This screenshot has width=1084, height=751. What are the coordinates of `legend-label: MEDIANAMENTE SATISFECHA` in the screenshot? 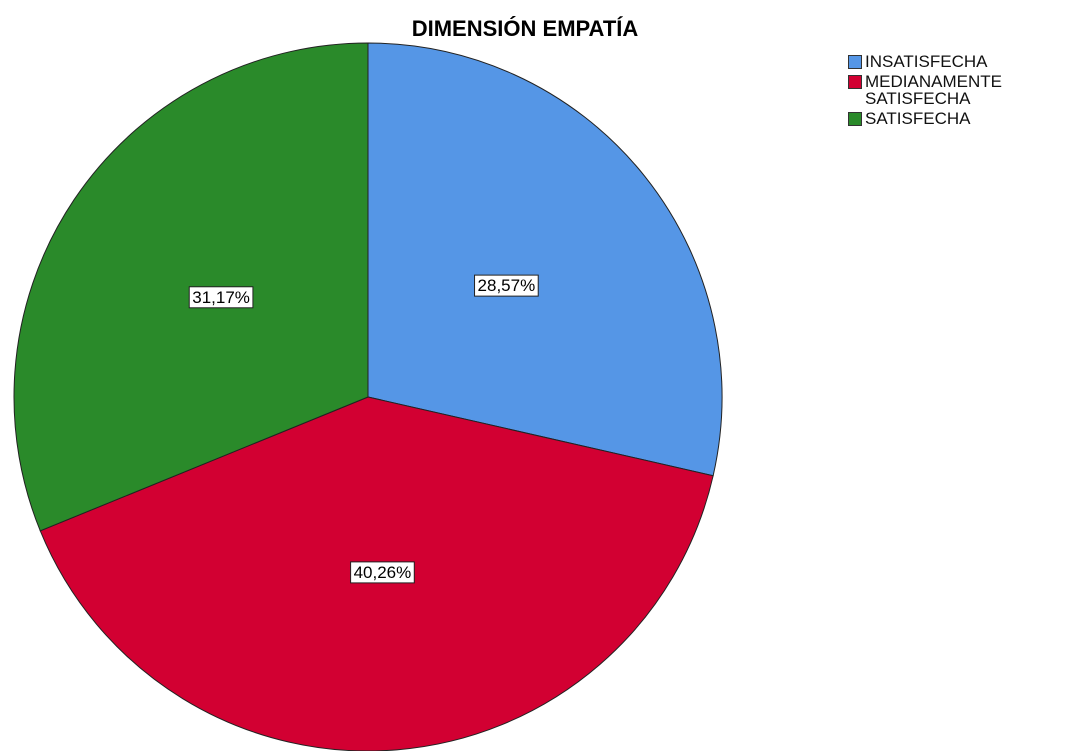 It's located at (933, 90).